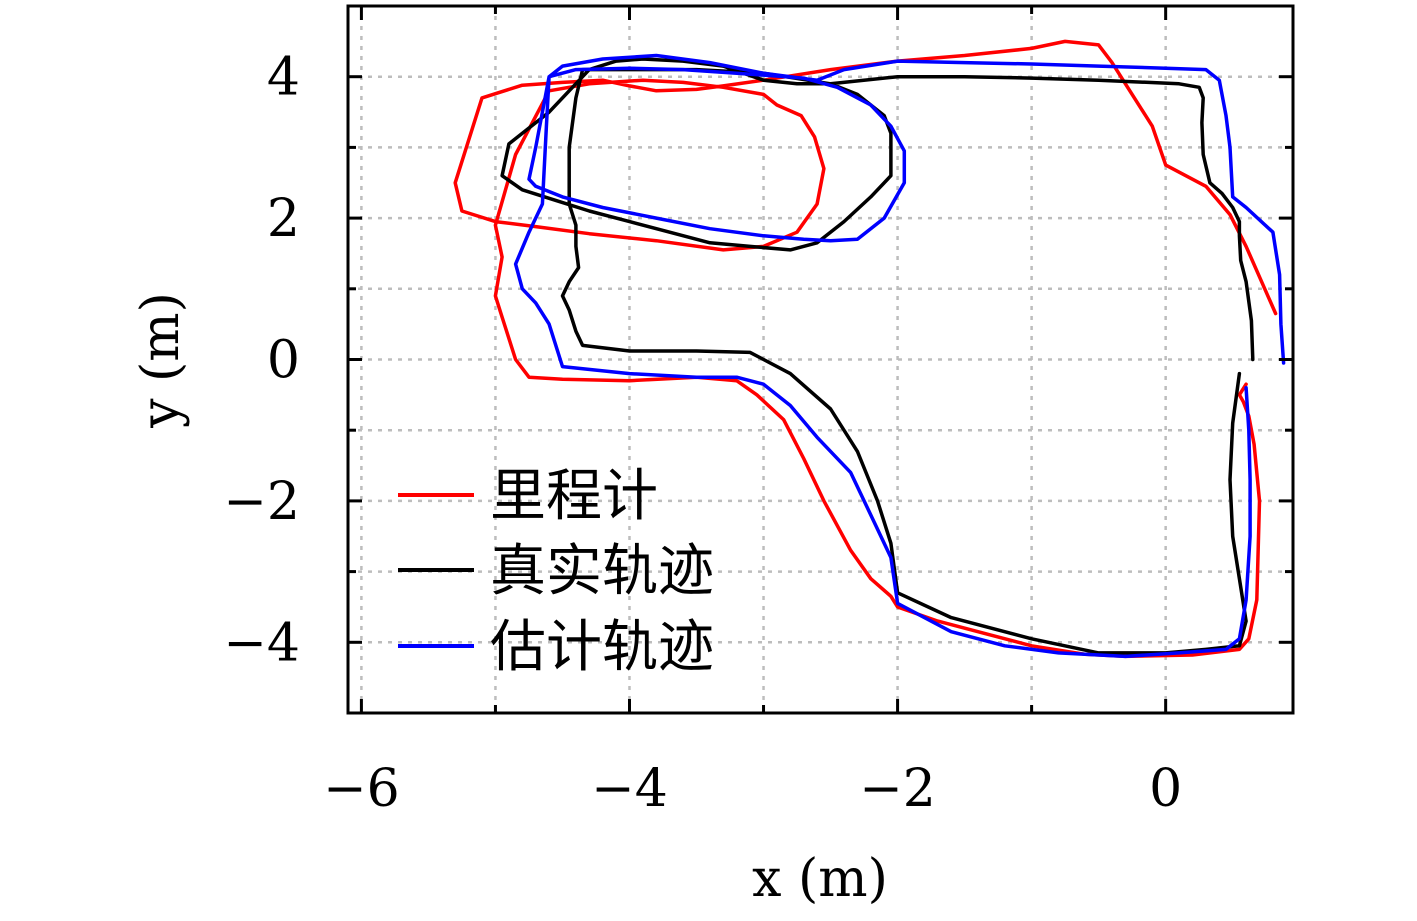 This screenshot has width=1417, height=921. Describe the element at coordinates (602, 571) in the screenshot. I see `legend-label-ground-truth: 真实轨迹` at that location.